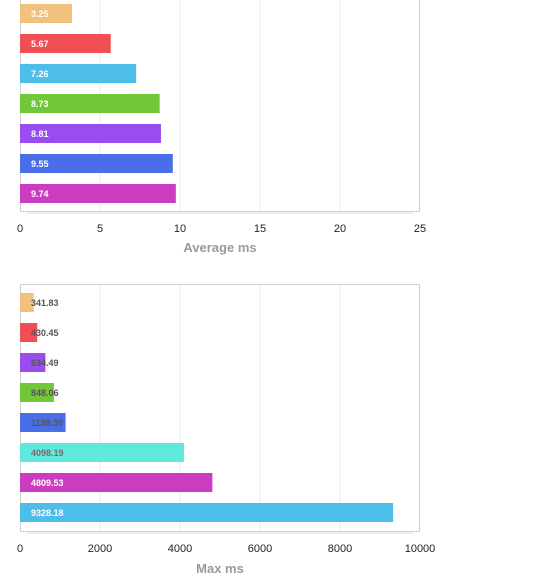  I want to click on x-axis-title: Max ms, so click(220, 568).